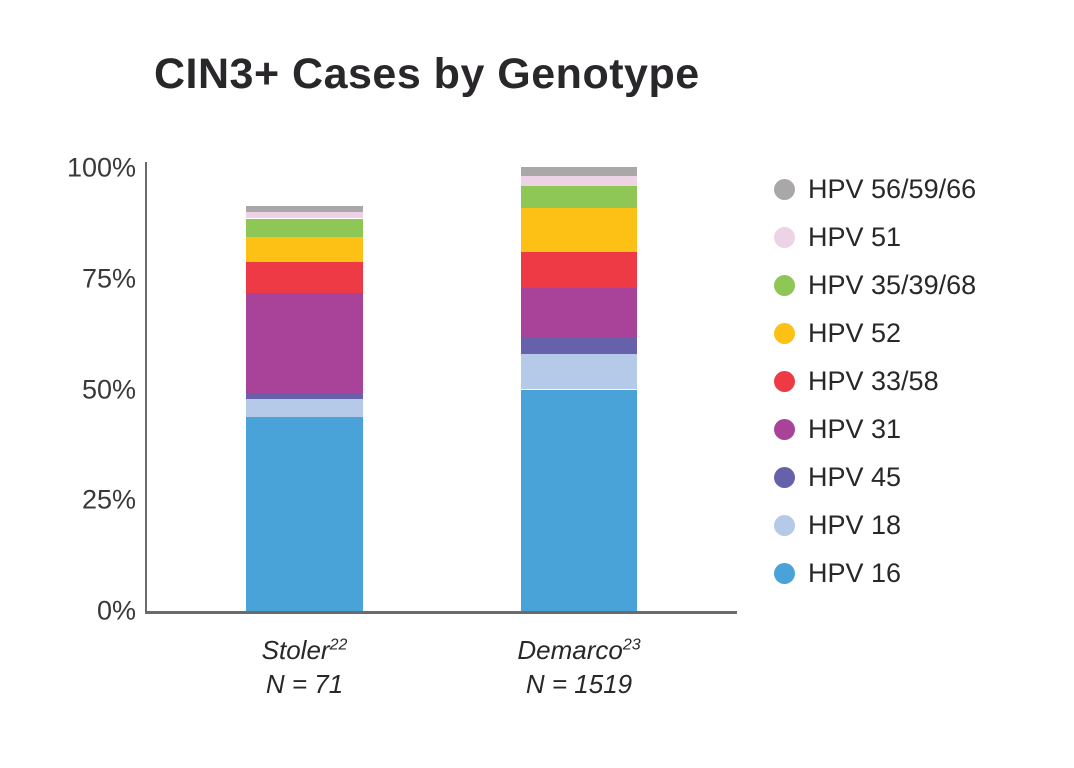 Image resolution: width=1074 pixels, height=768 pixels. I want to click on legend-item-hpv-33-58: HPV 33/58, so click(875, 381).